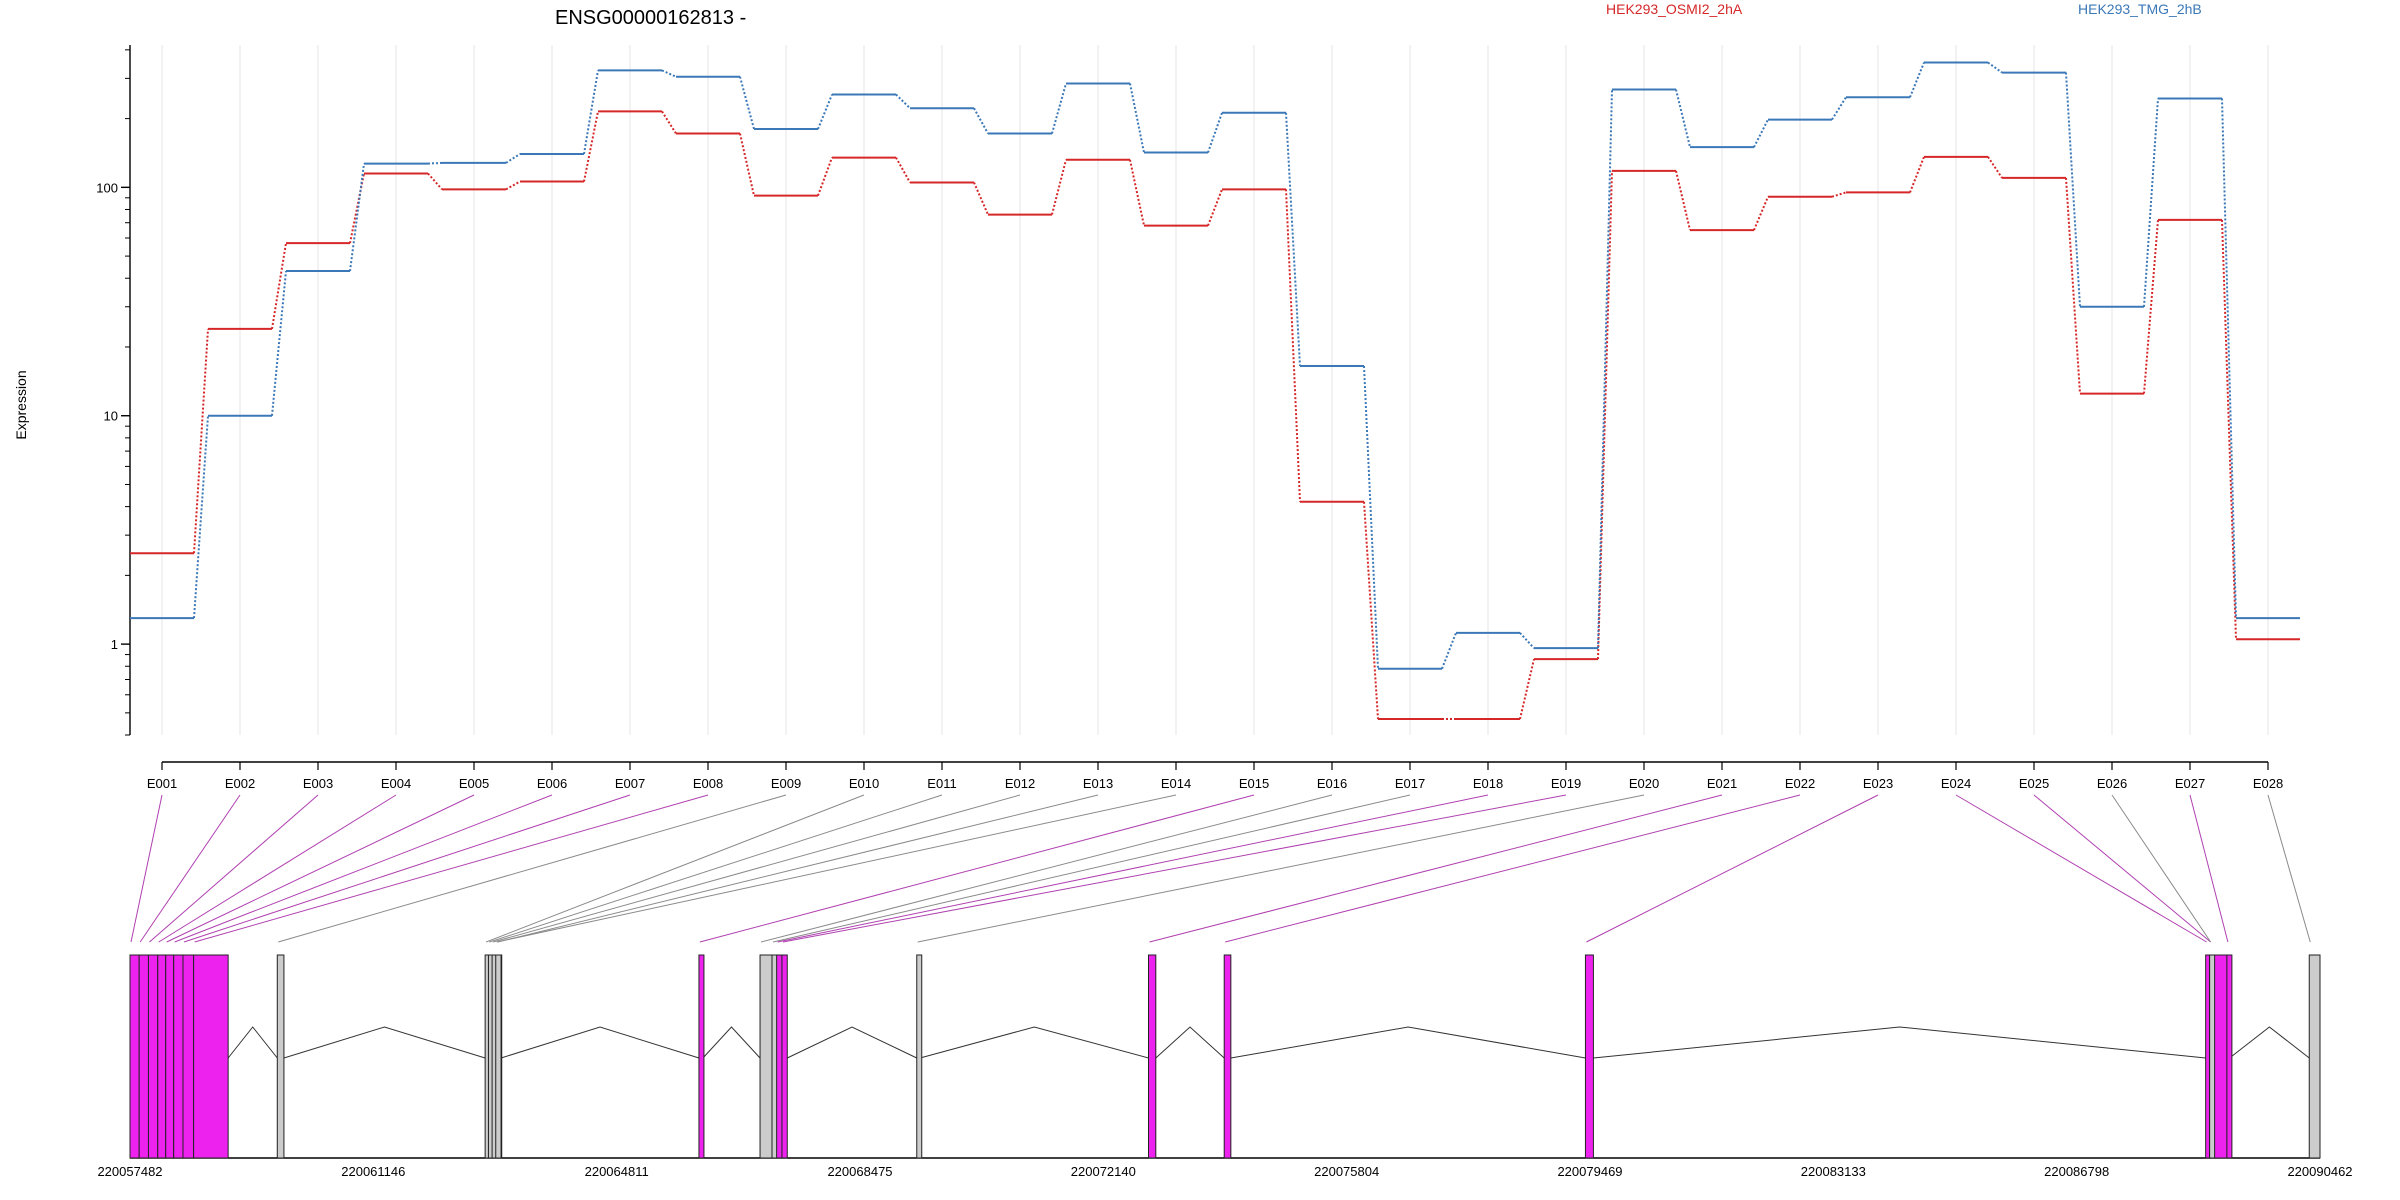  Describe the element at coordinates (1098, 783) in the screenshot. I see `x-tick-label-E013: E013` at that location.